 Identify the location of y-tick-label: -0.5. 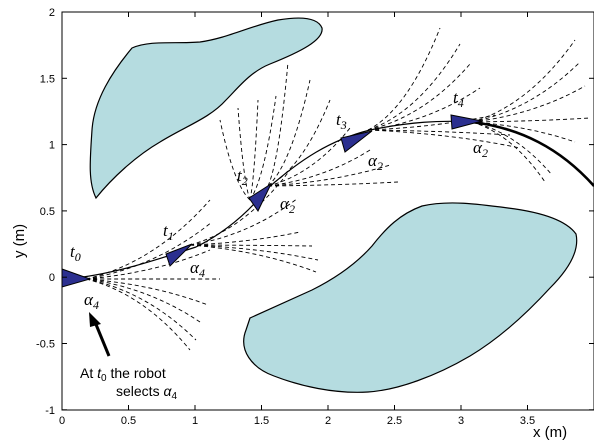
(45, 345).